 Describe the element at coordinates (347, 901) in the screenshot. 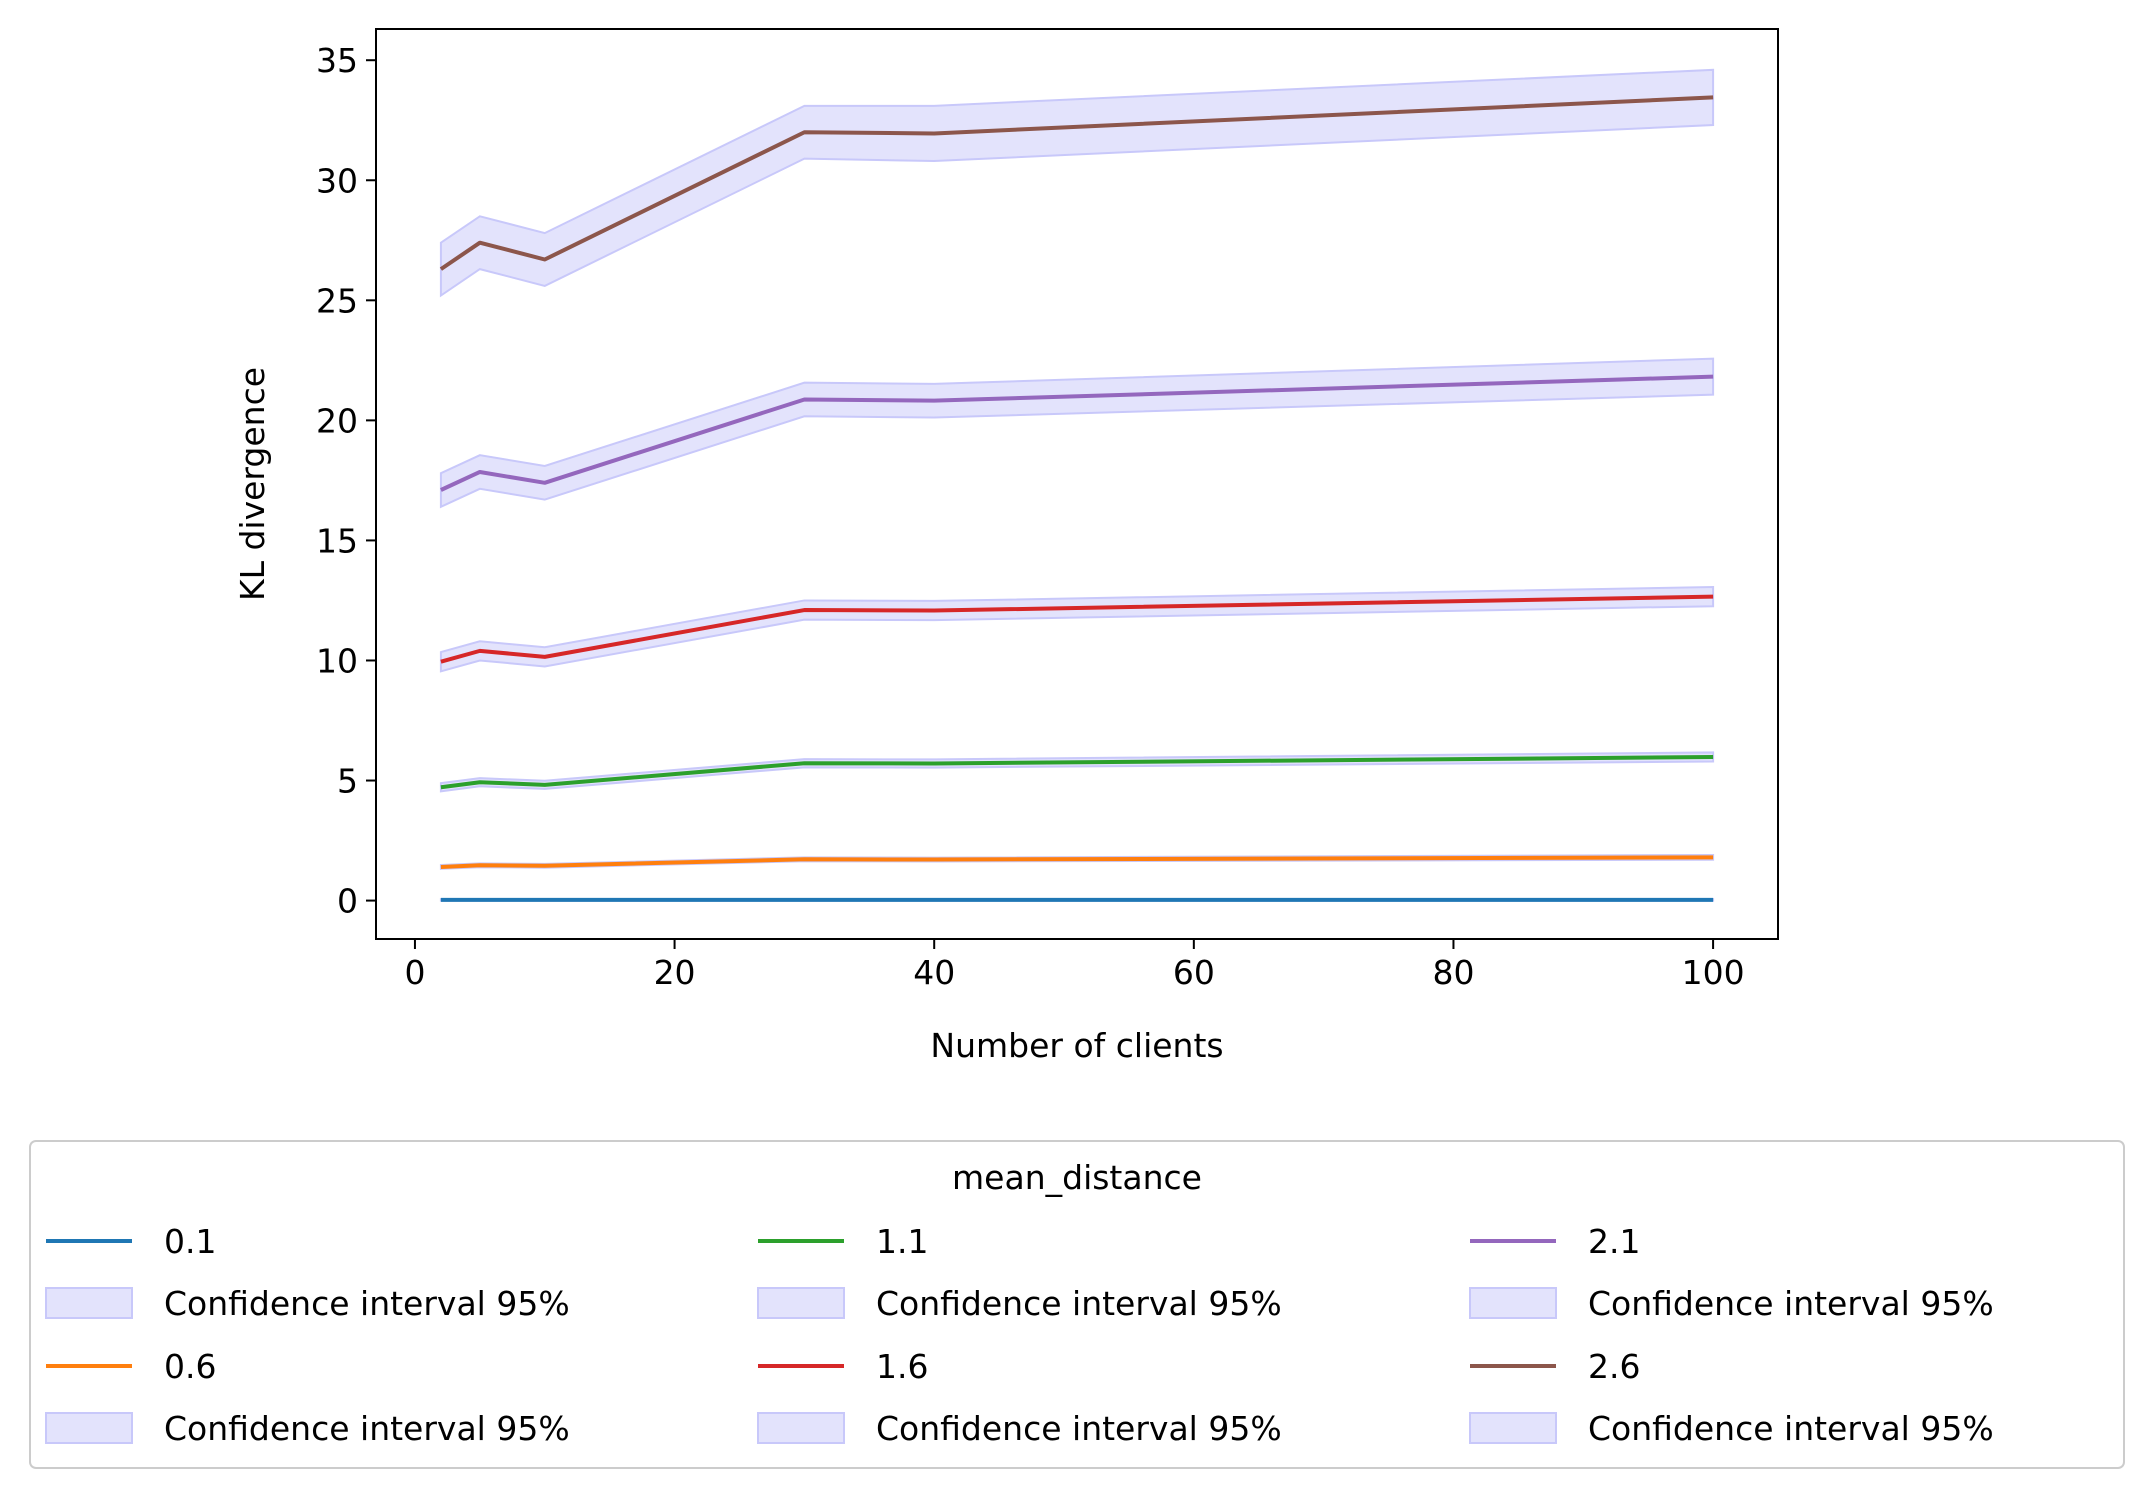

I see `y-tick-label: 0` at that location.